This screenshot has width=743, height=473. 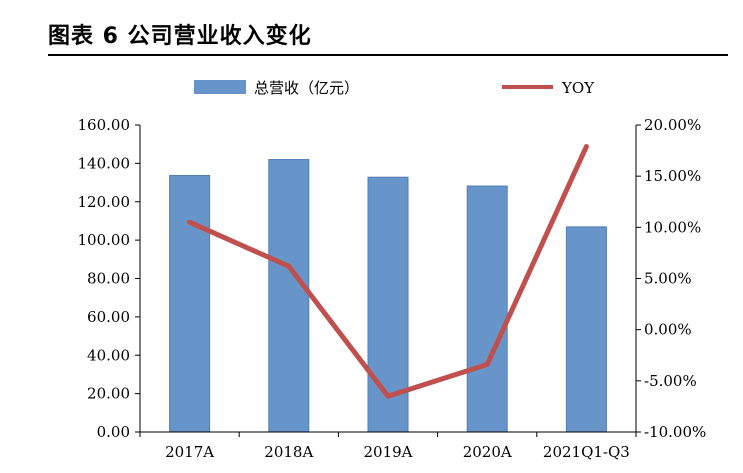 What do you see at coordinates (578, 88) in the screenshot?
I see `legend-label-yoy: YOY` at bounding box center [578, 88].